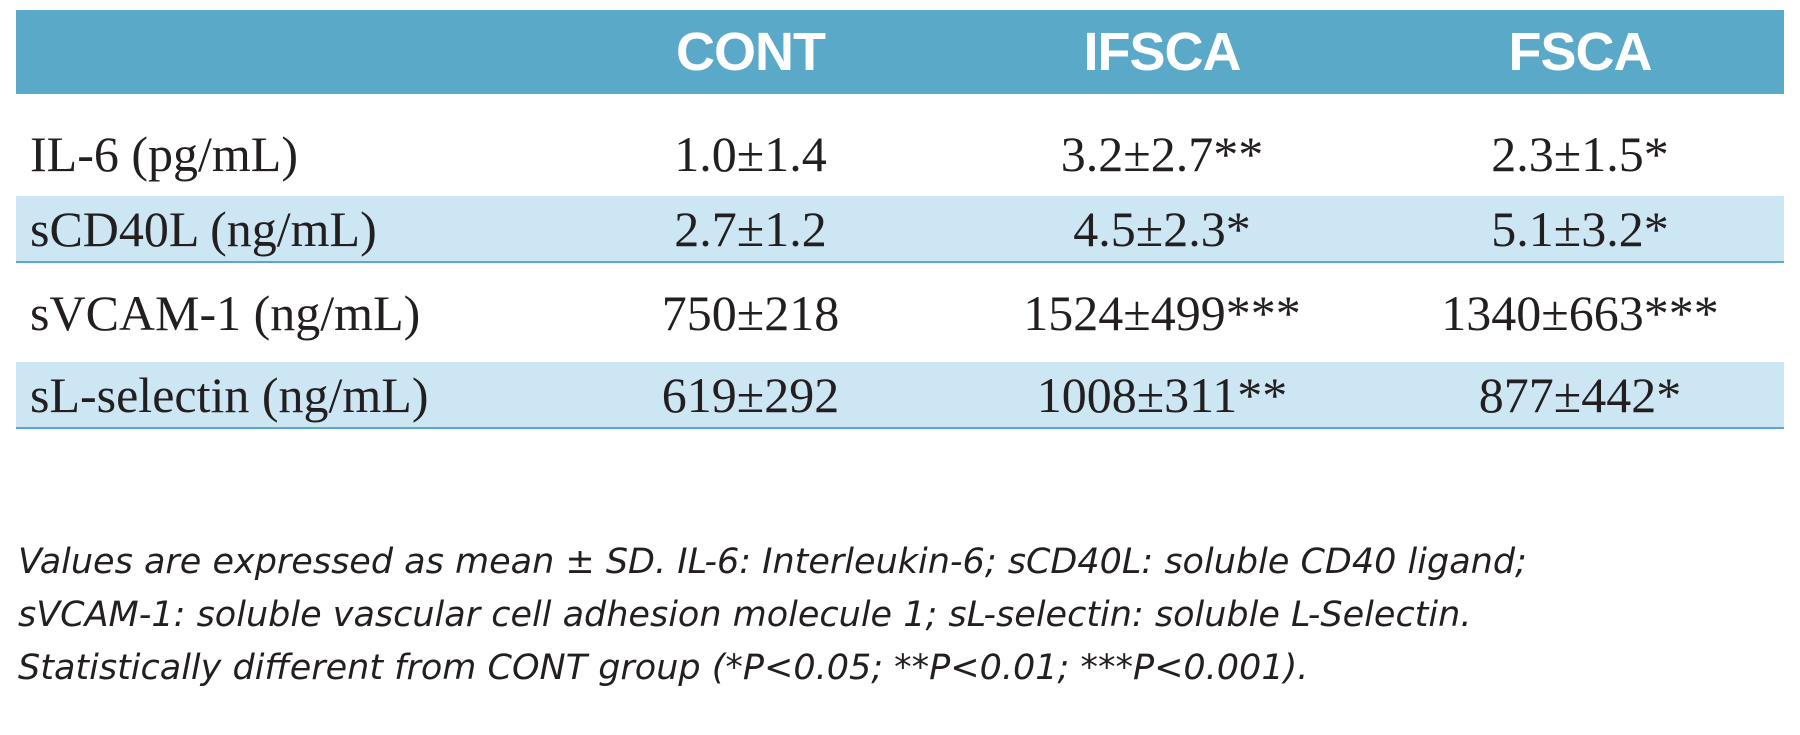  What do you see at coordinates (1580, 154) in the screenshot?
I see `cell-fsca: 2.3±1.5*` at bounding box center [1580, 154].